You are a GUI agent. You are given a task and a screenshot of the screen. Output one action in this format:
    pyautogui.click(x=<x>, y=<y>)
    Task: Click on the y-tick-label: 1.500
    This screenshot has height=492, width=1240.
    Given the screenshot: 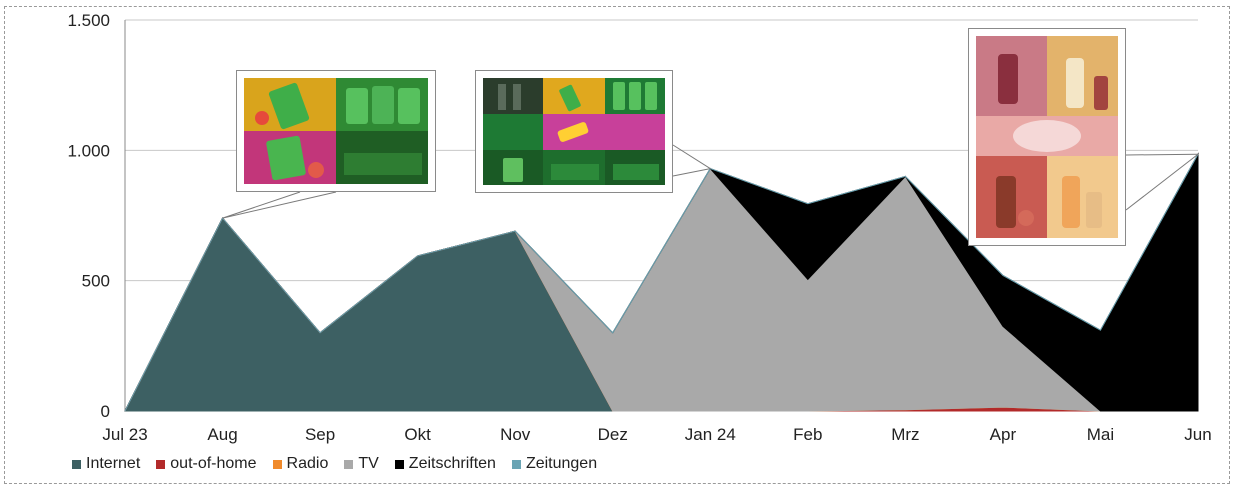 What is the action you would take?
    pyautogui.click(x=88, y=20)
    